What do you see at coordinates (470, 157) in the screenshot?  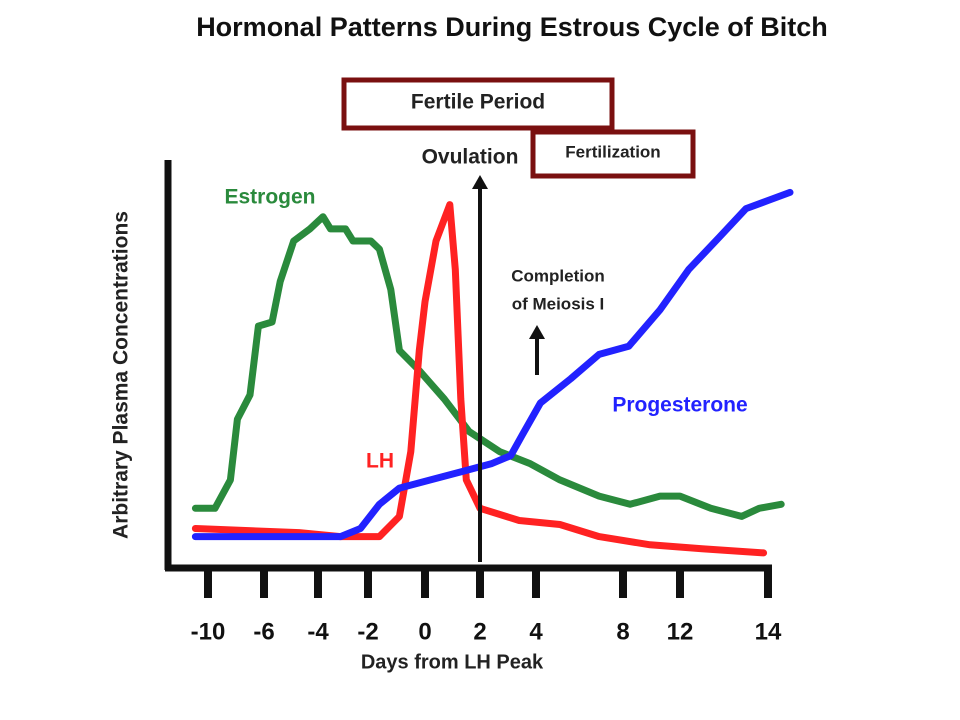 I see `ovulation-label: Ovulation` at bounding box center [470, 157].